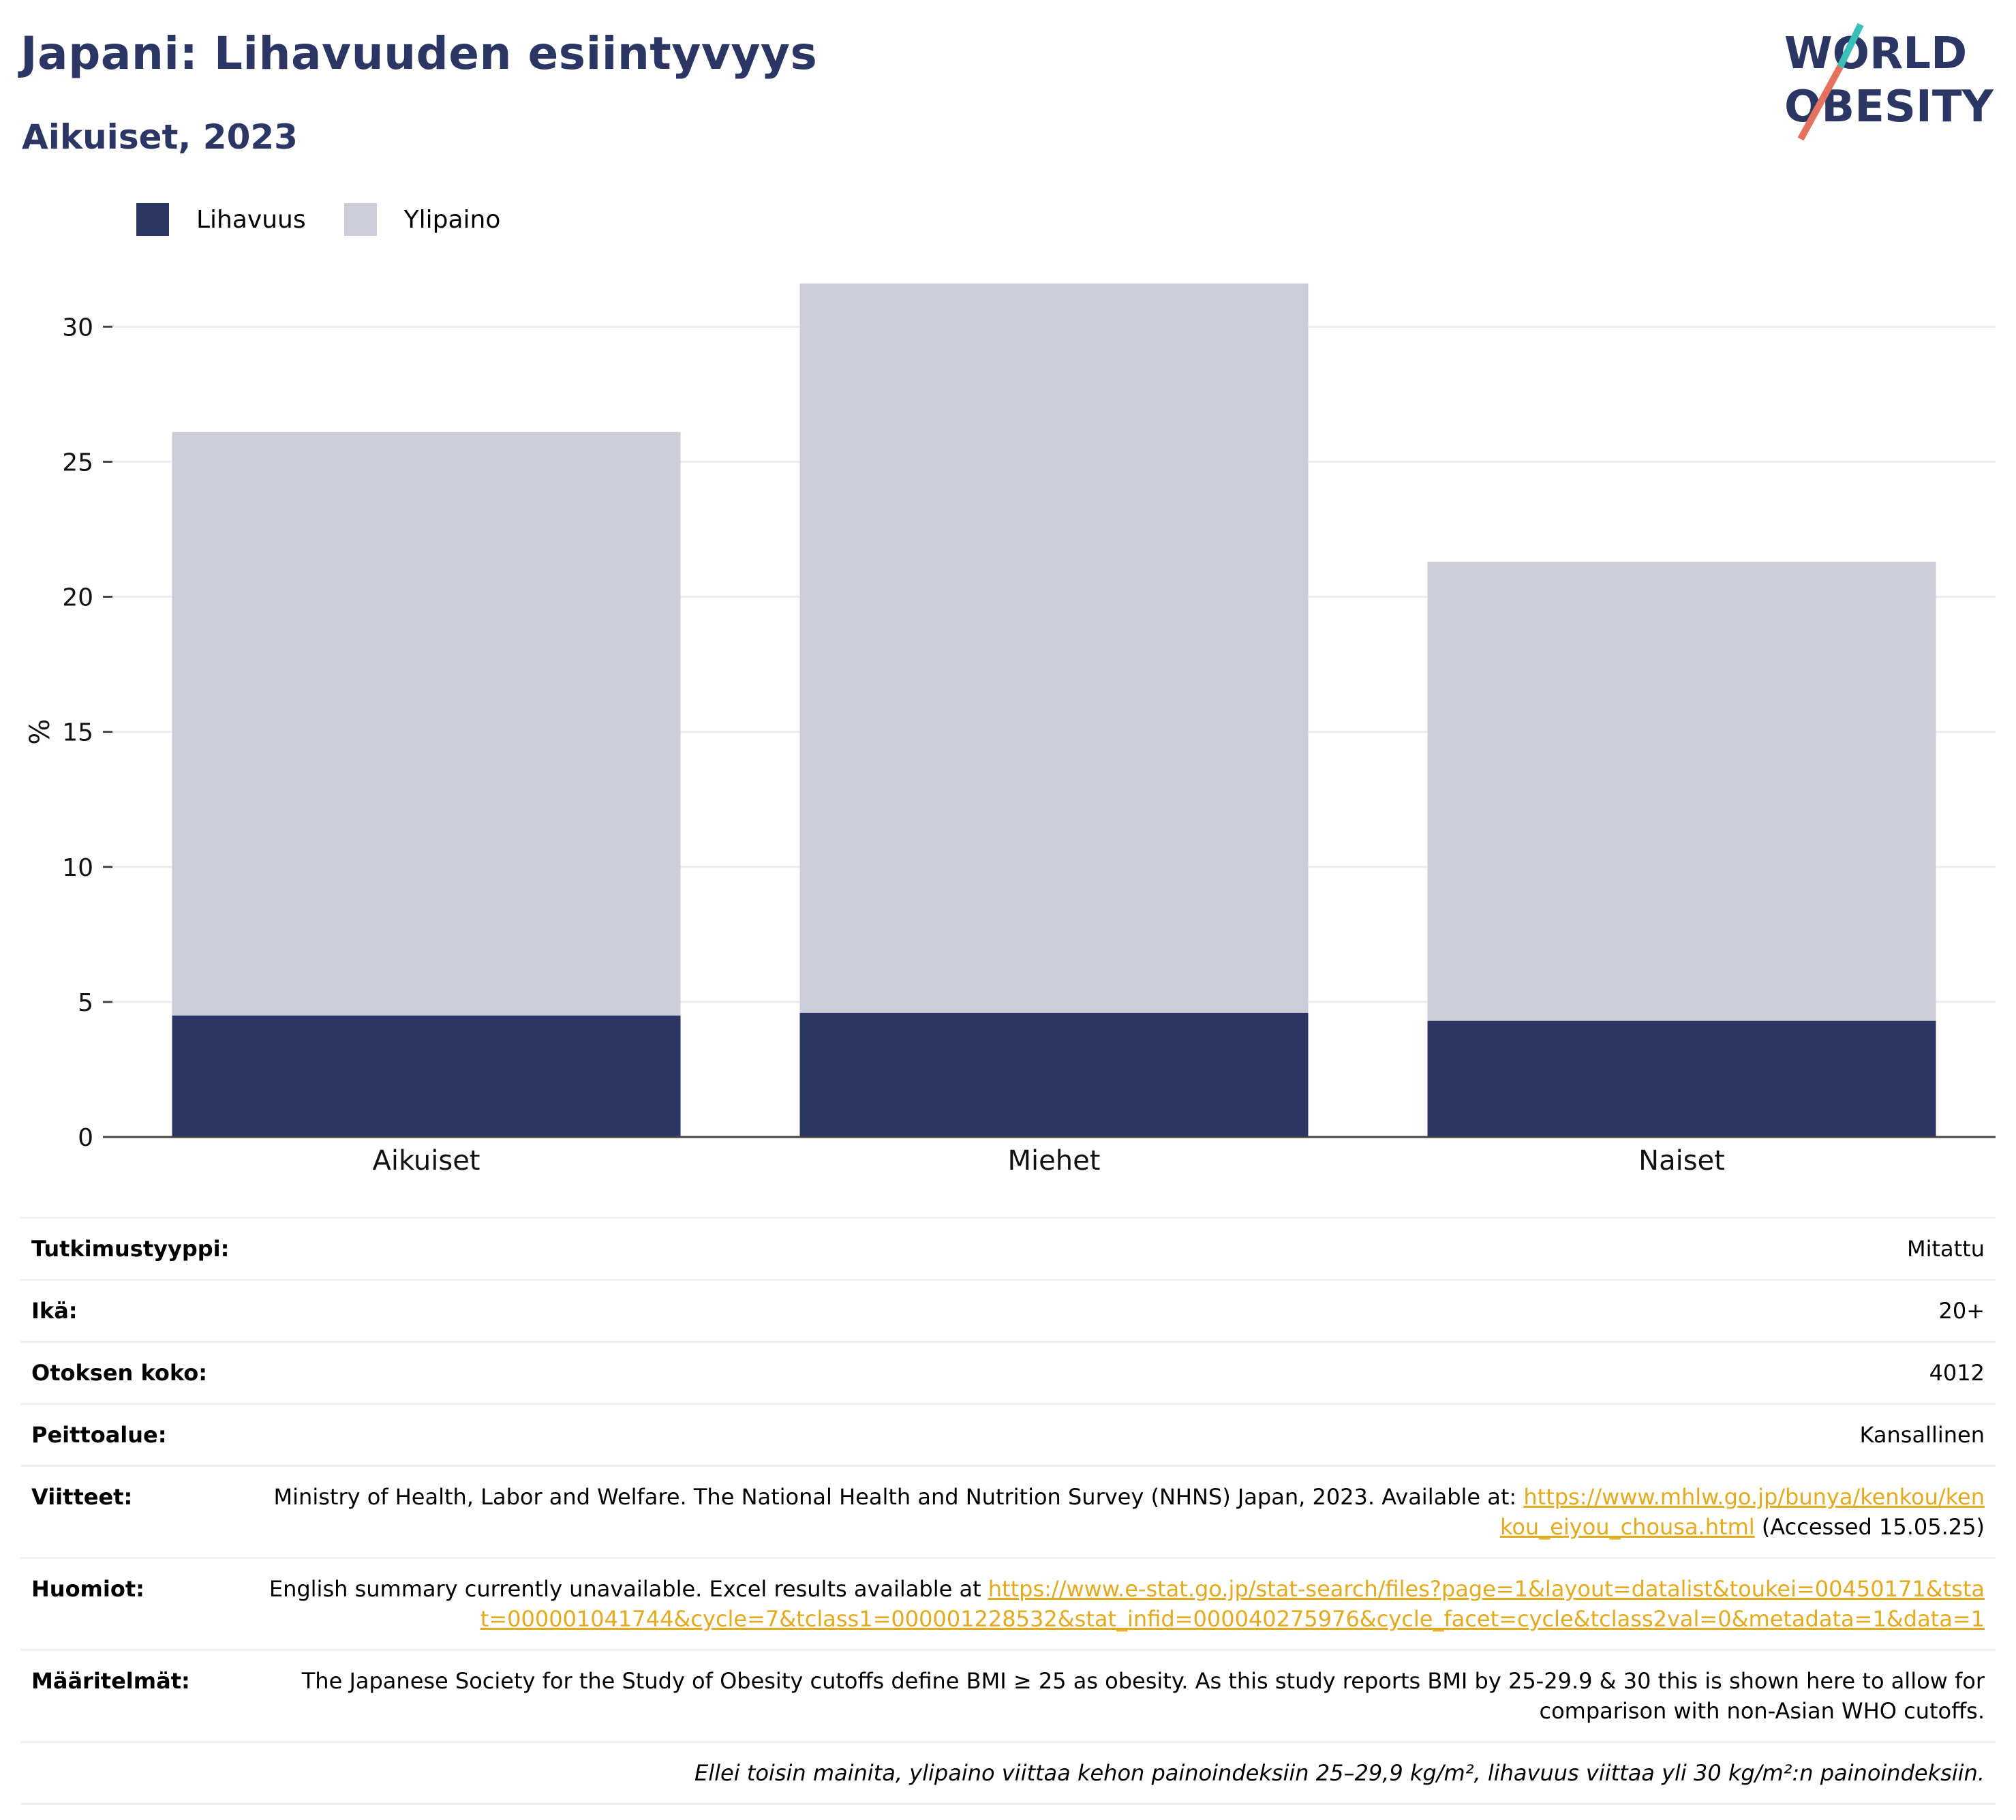  What do you see at coordinates (99, 1435) in the screenshot?
I see `meta-label: Peittoalue:` at bounding box center [99, 1435].